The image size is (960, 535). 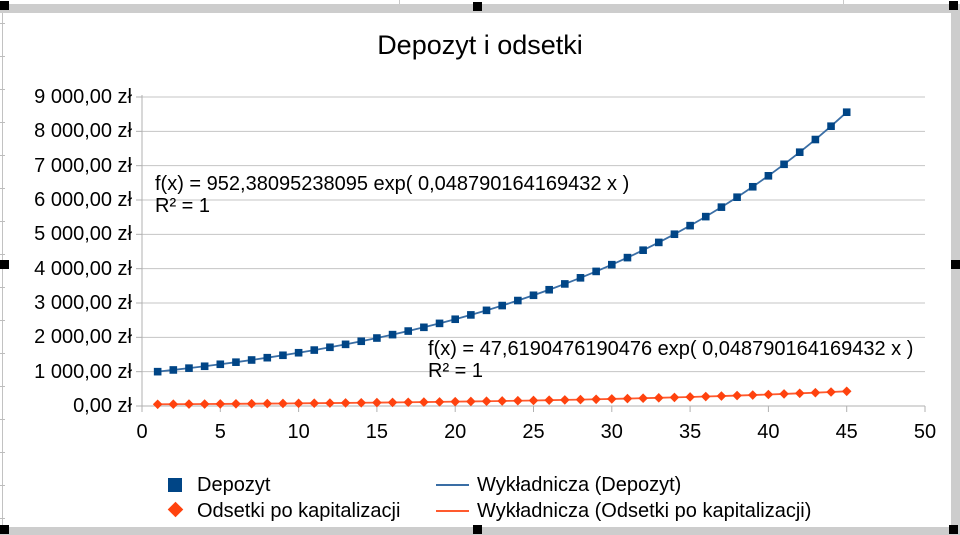 I want to click on selection-handle-middle-right, so click(x=955, y=264).